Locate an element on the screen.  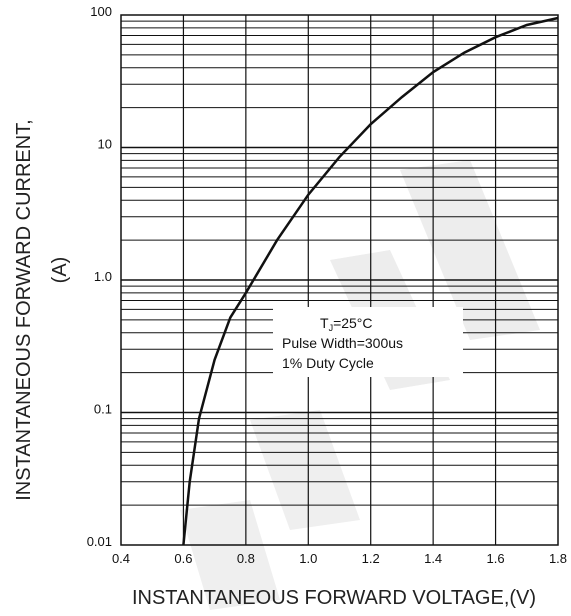
x-tick-labels: 0.4 0.6 0.8 1.0 1.2 1.4 1.6 1.8 is located at coordinates (339, 558).